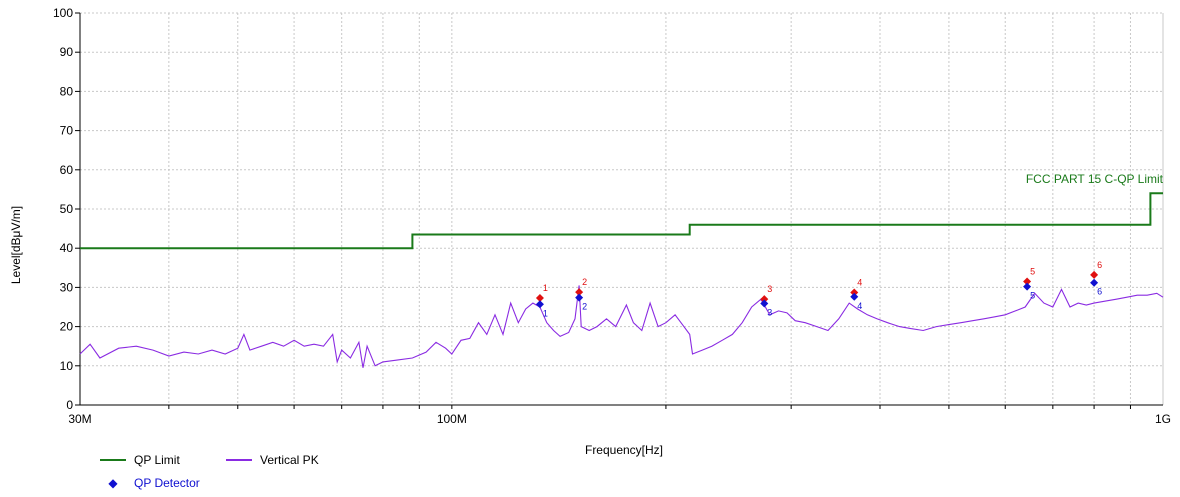 The image size is (1180, 497). Describe the element at coordinates (1032, 296) in the screenshot. I see `qp-marker-label: 5` at that location.